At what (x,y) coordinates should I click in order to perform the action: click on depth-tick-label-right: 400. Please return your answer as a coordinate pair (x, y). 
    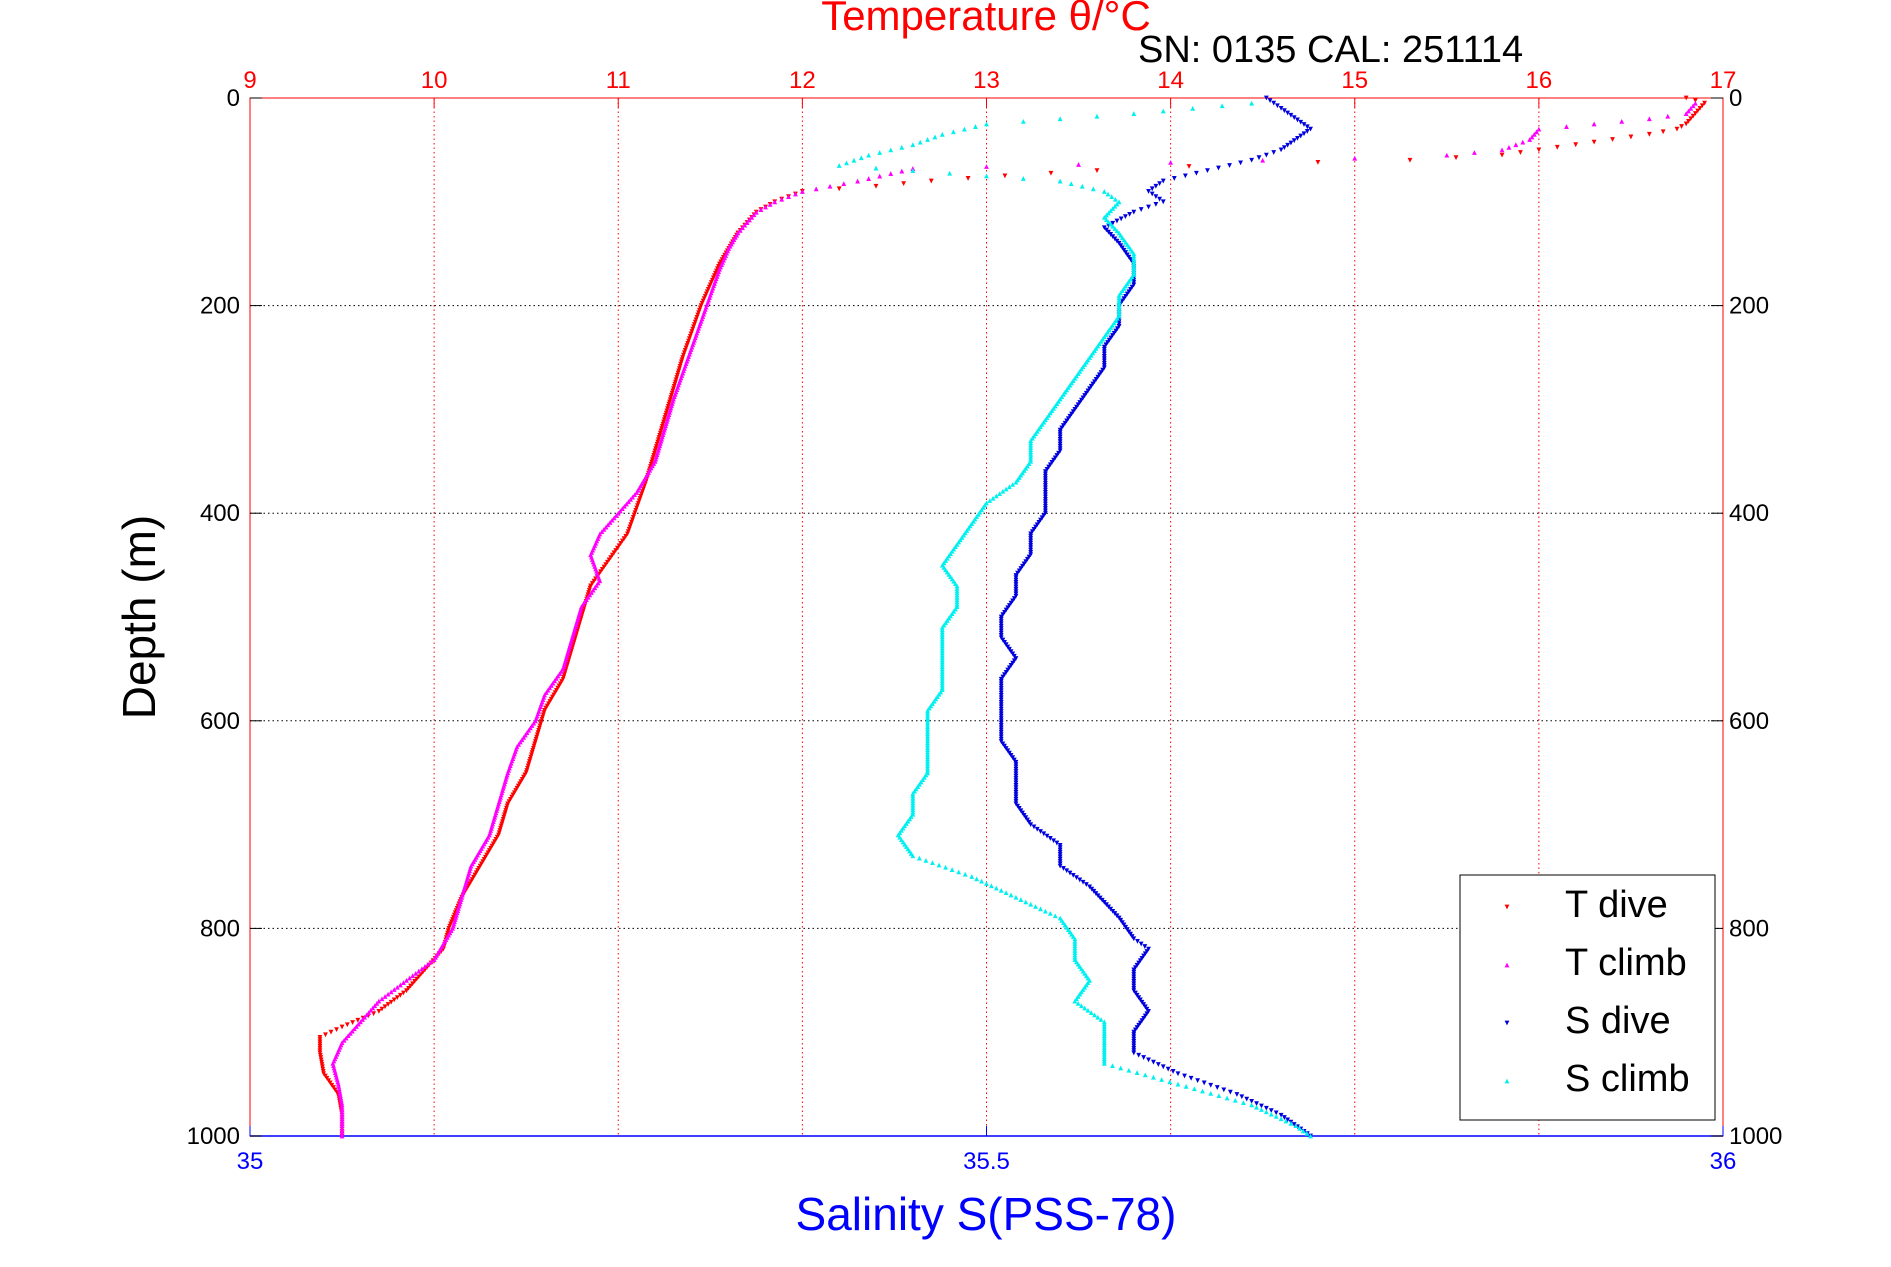
    Looking at the image, I should click on (1749, 513).